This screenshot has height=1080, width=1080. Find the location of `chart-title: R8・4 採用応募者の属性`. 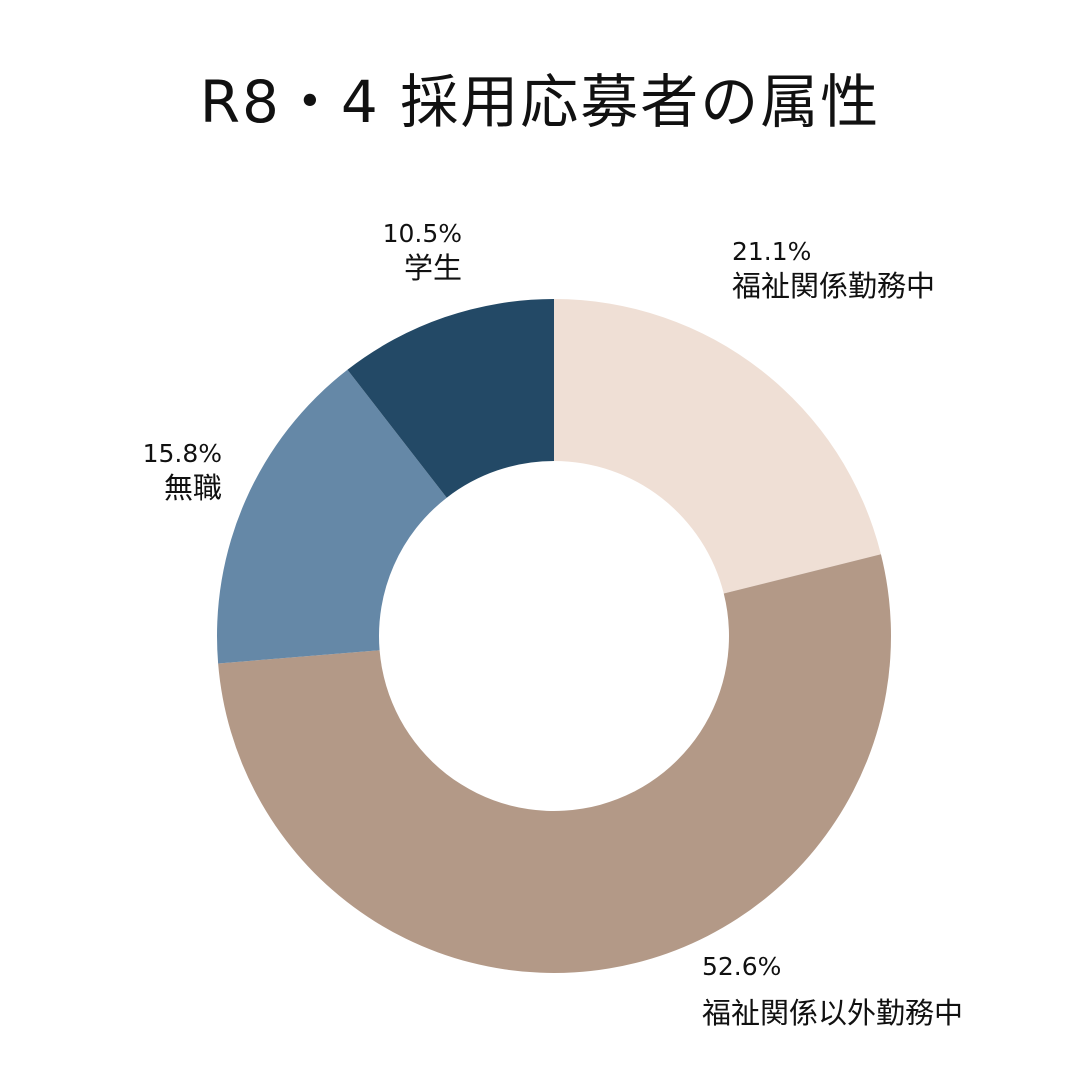

chart-title: R8・4 採用応募者の属性 is located at coordinates (540, 102).